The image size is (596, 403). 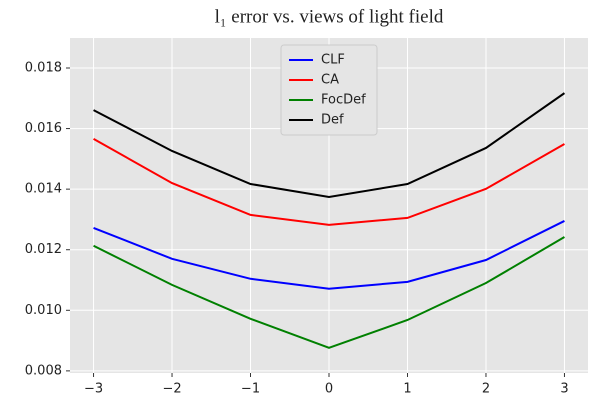 What do you see at coordinates (343, 100) in the screenshot?
I see `legend-label: FocDef` at bounding box center [343, 100].